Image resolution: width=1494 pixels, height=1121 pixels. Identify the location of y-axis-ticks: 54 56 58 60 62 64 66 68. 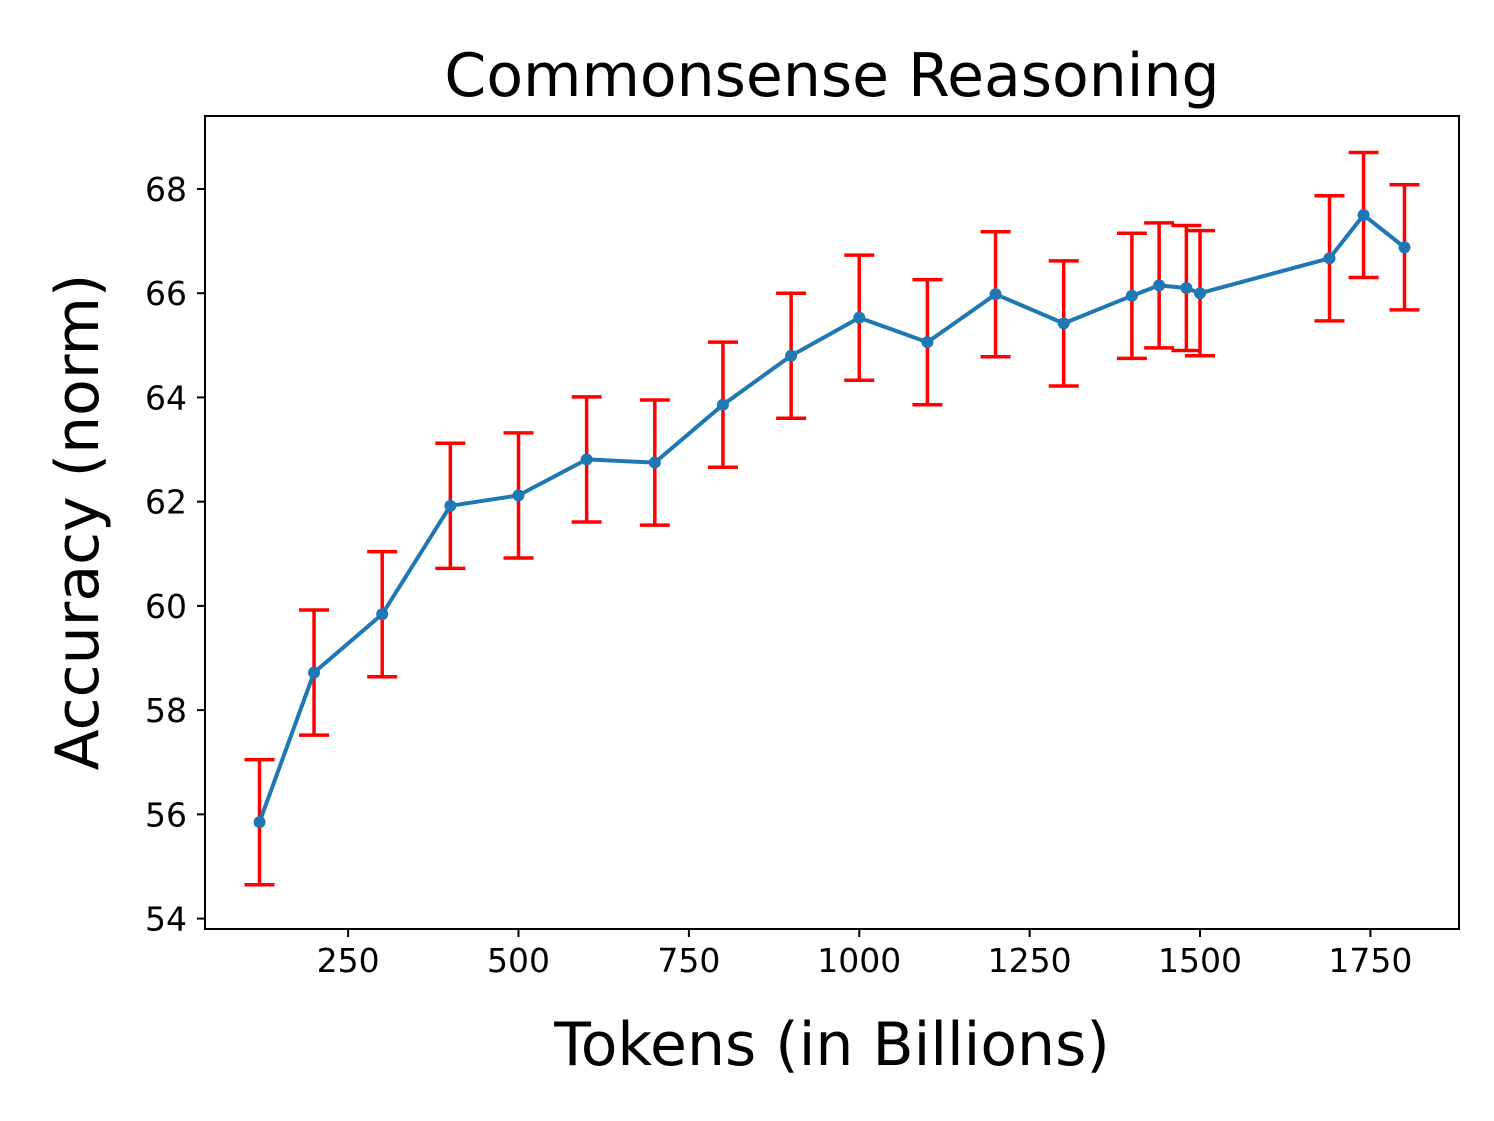
(175, 554).